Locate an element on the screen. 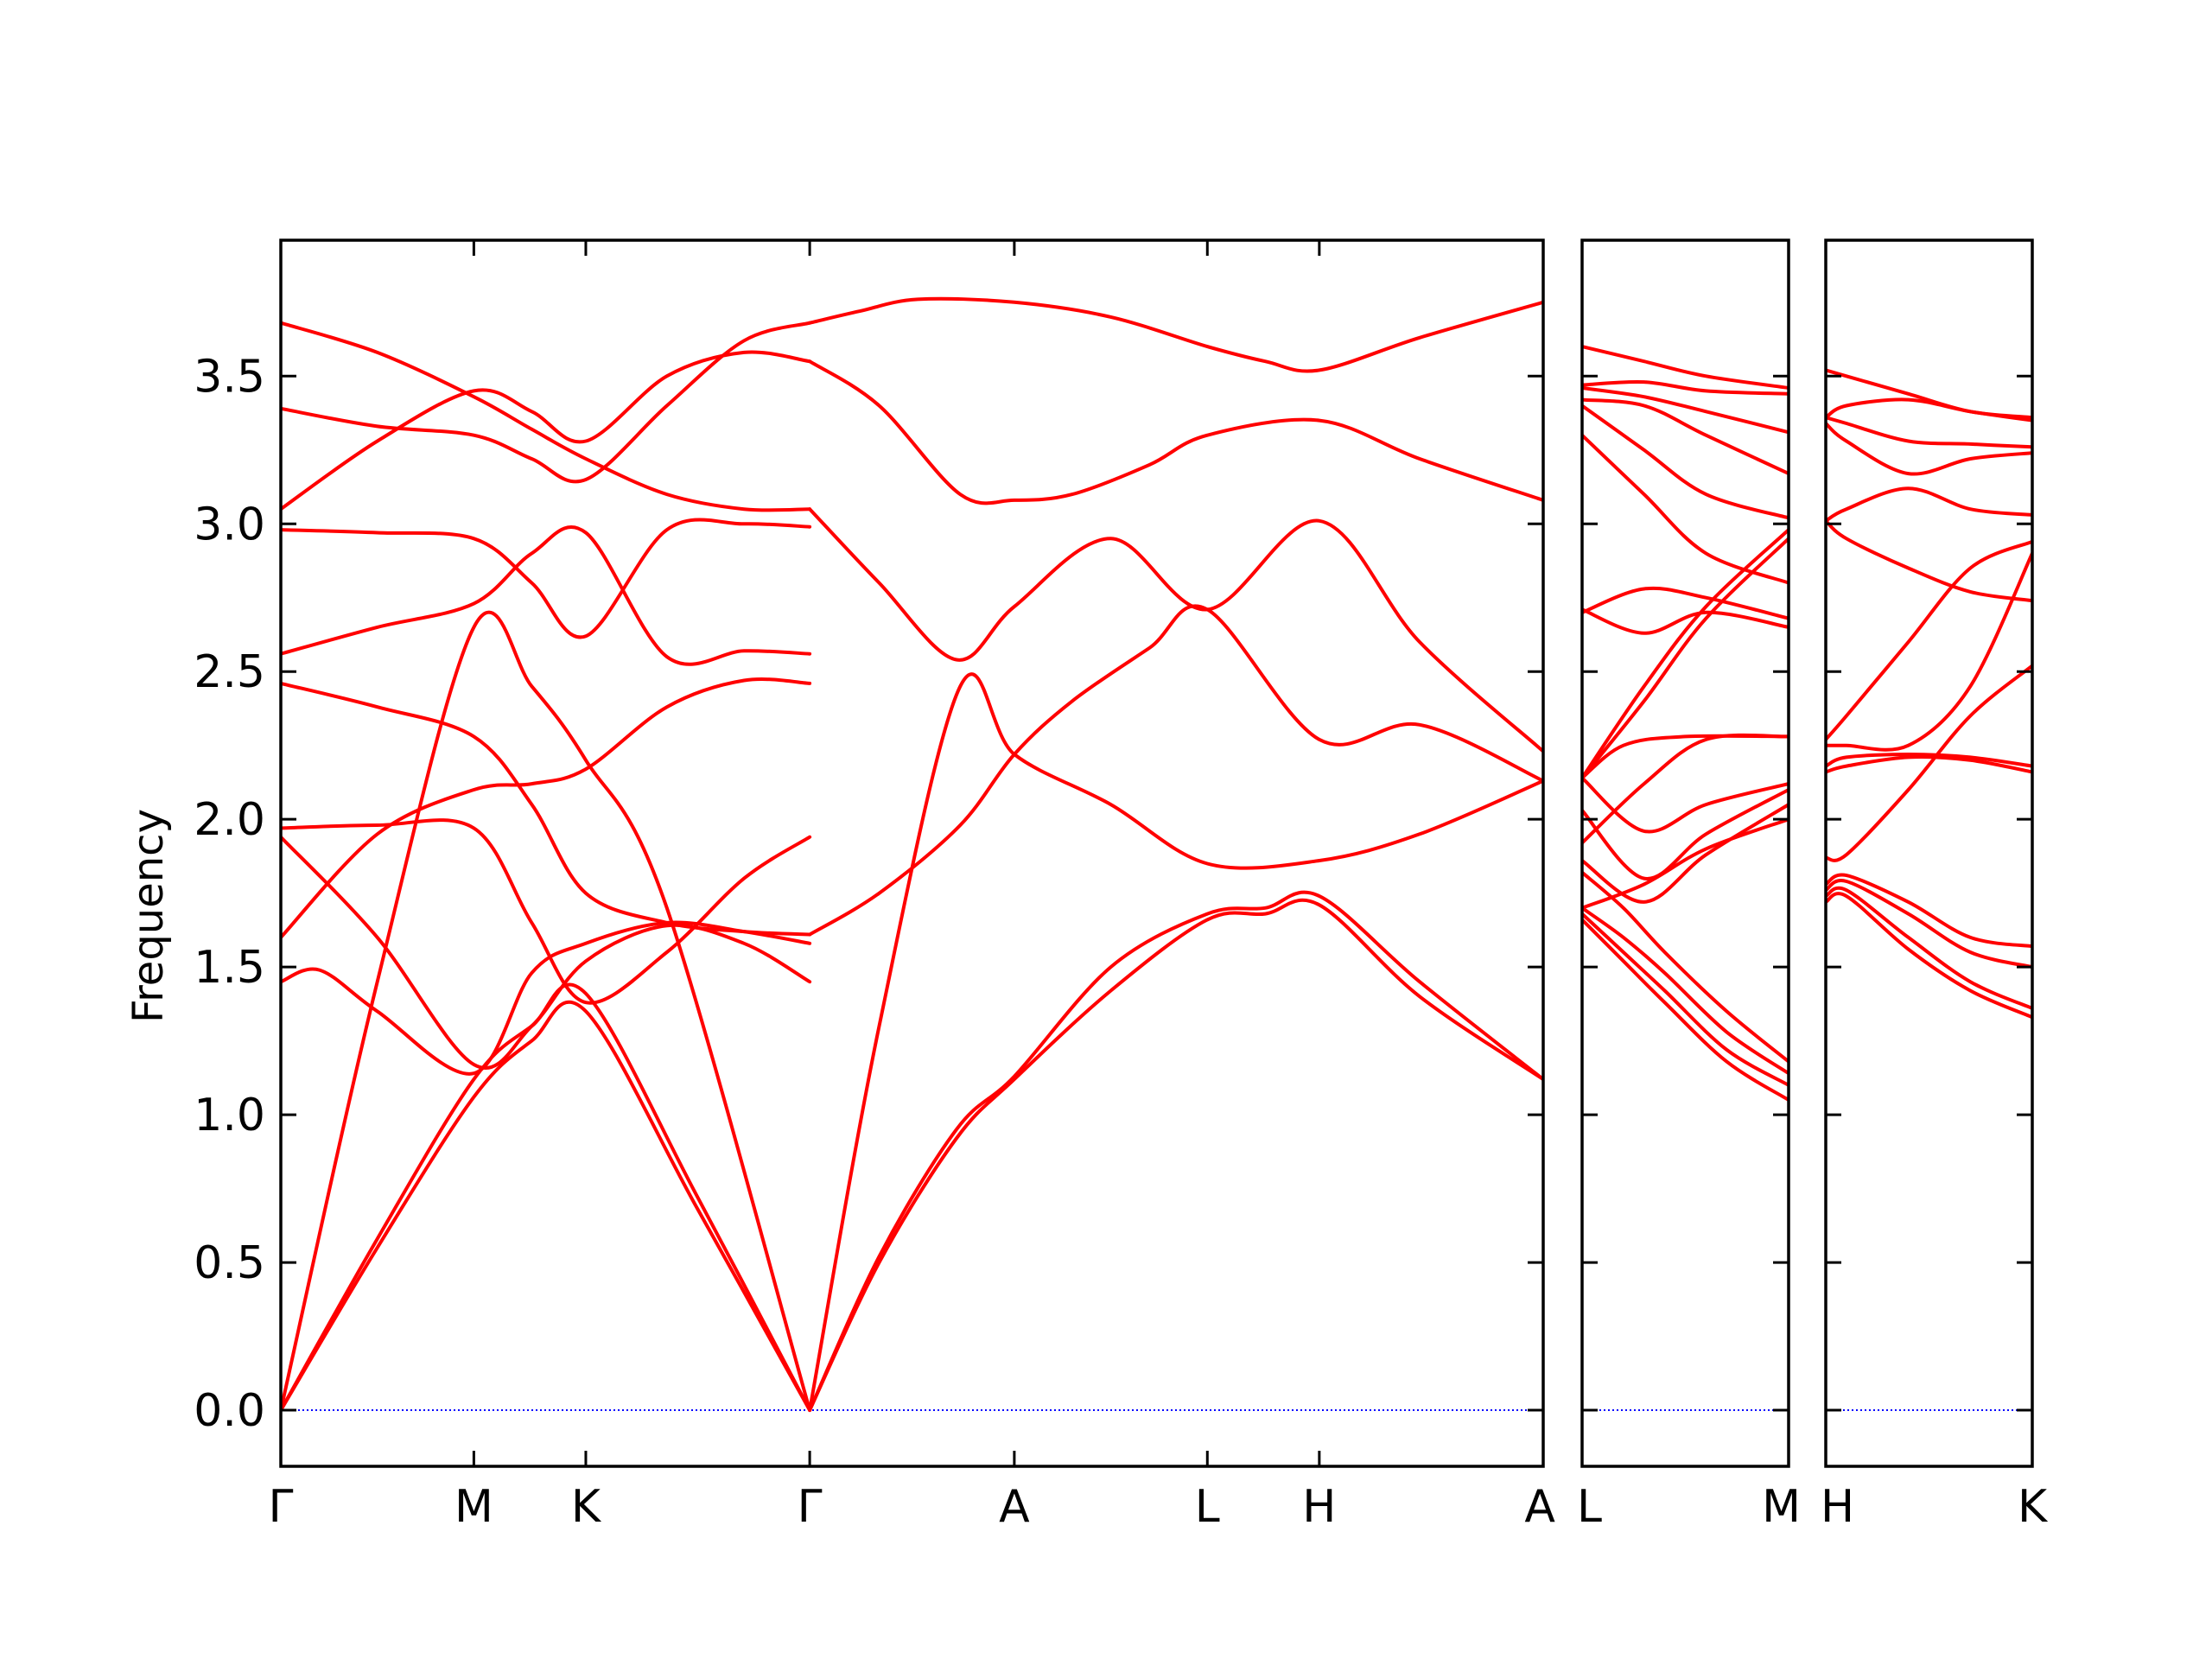 The image size is (2212, 1659). y-tick-label: 3.0 is located at coordinates (230, 524).